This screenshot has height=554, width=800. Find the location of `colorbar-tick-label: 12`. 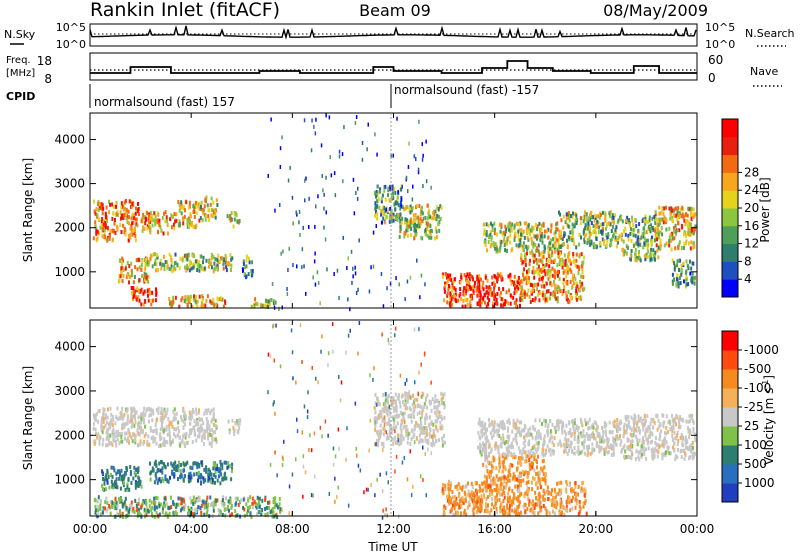

colorbar-tick-label: 12 is located at coordinates (751, 244).